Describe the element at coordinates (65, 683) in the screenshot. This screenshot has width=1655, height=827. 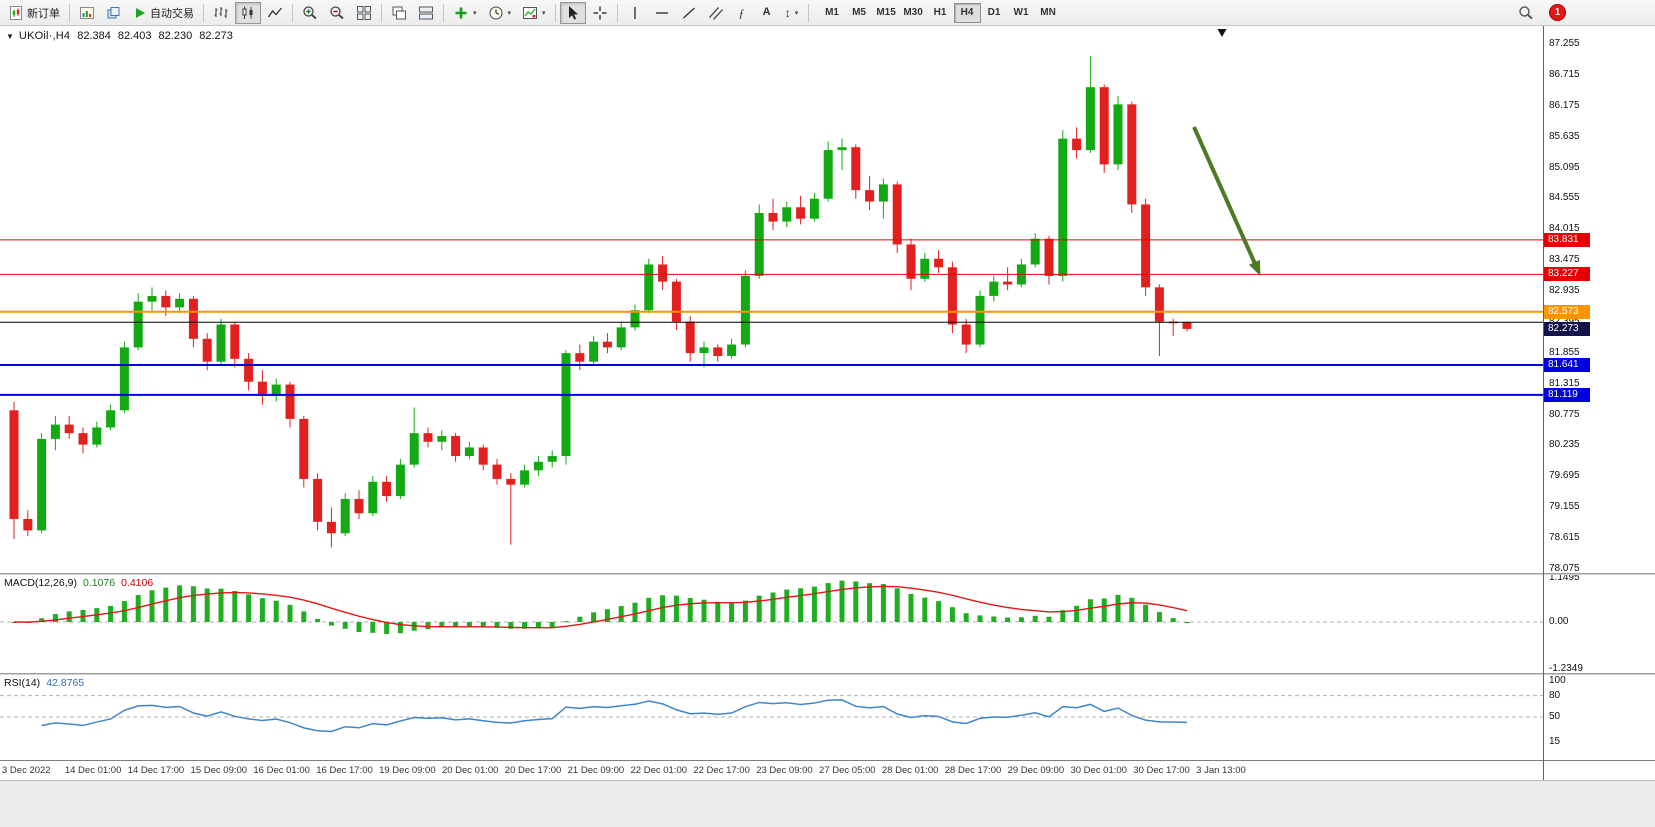
I see `rsi-value: 42.8765` at that location.